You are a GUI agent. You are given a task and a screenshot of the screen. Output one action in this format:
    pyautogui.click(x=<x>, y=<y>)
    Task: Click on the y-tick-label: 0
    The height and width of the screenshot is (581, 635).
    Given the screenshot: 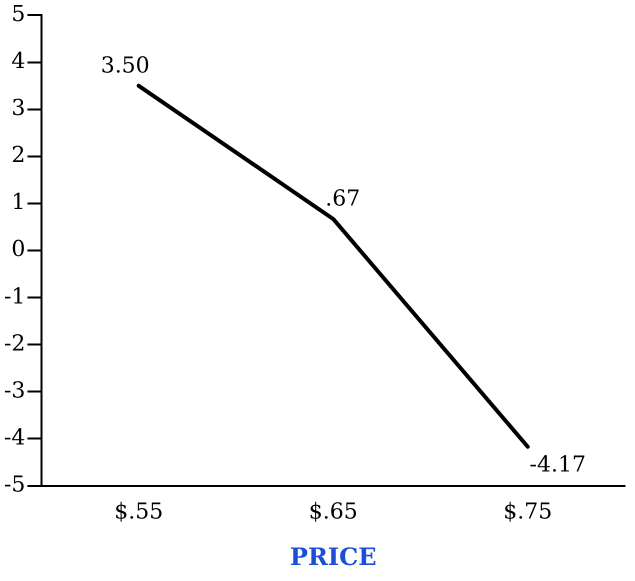 What is the action you would take?
    pyautogui.click(x=18, y=249)
    